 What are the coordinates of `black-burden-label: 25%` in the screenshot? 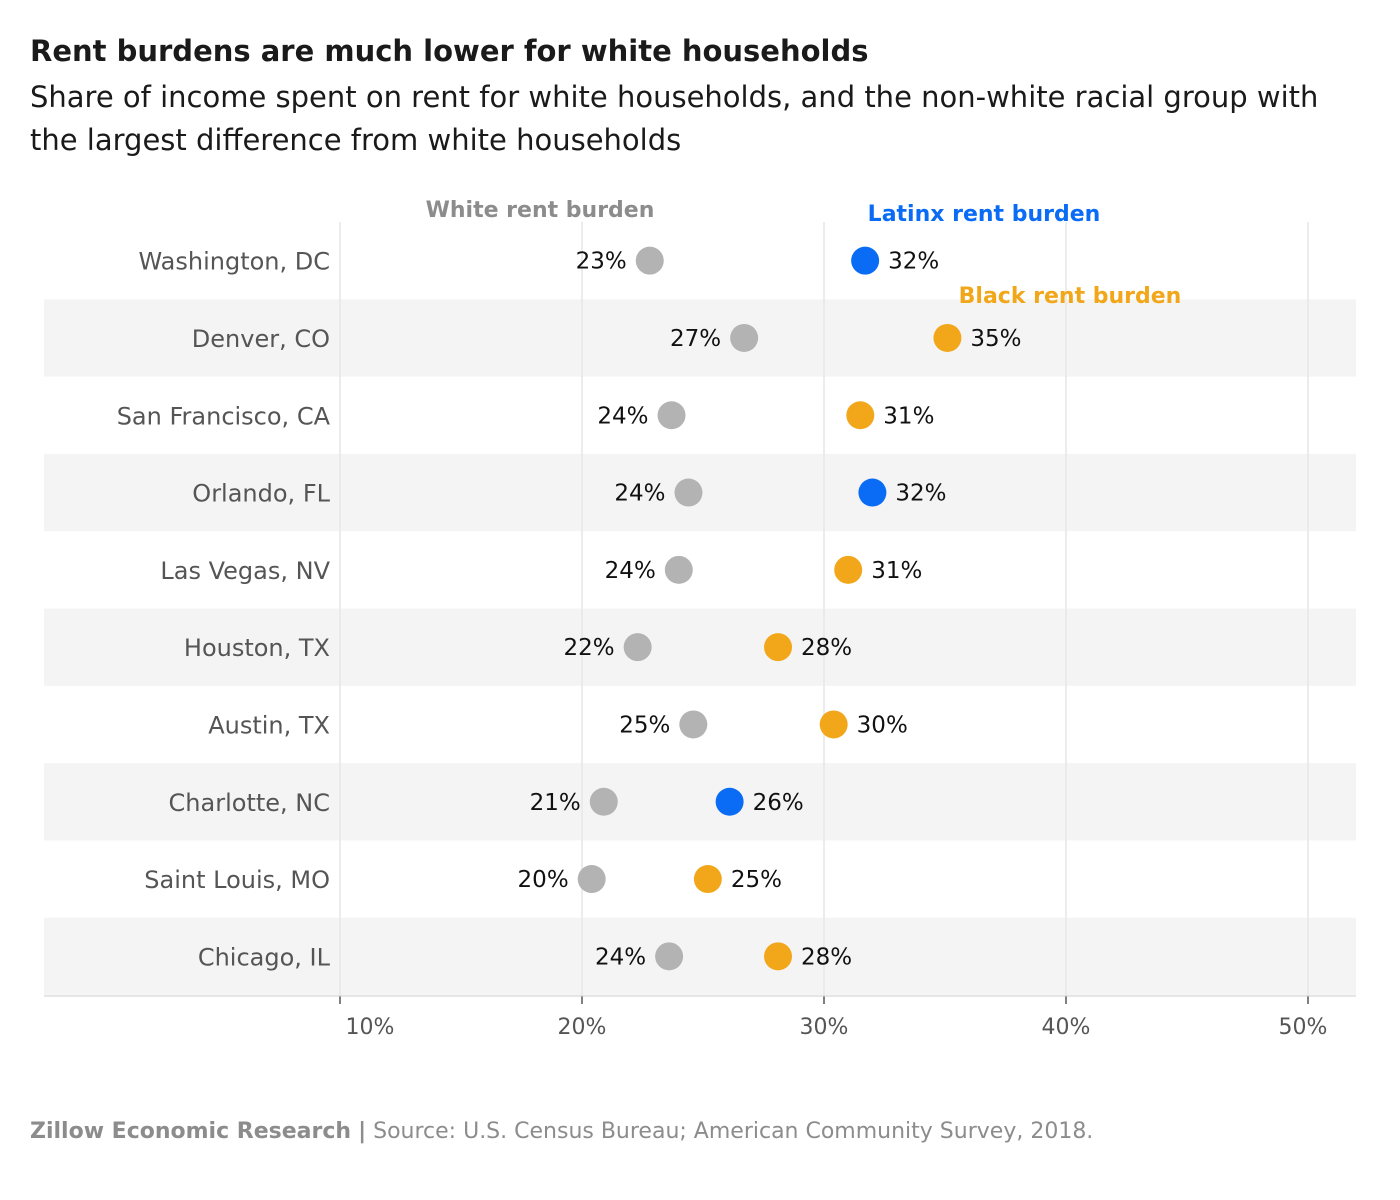 It's located at (756, 880).